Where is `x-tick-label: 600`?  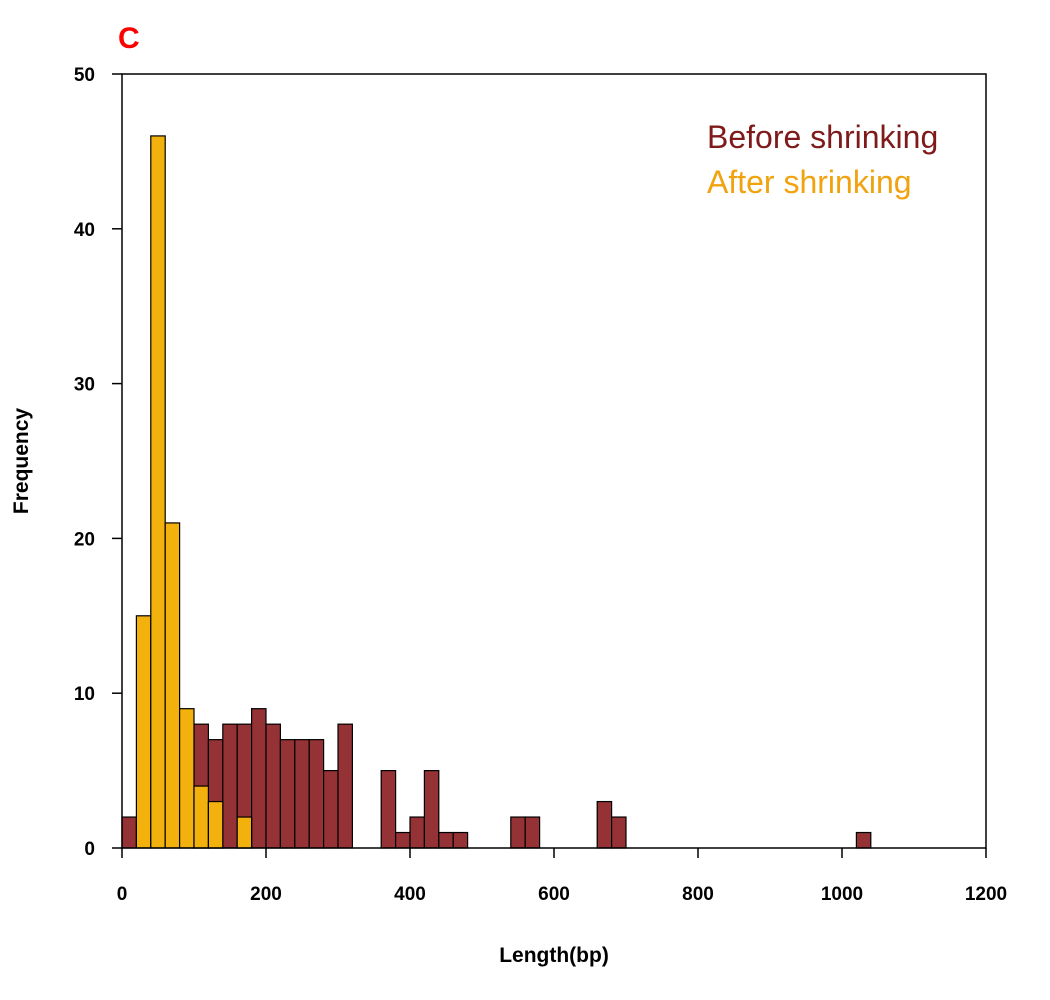
x-tick-label: 600 is located at coordinates (554, 894).